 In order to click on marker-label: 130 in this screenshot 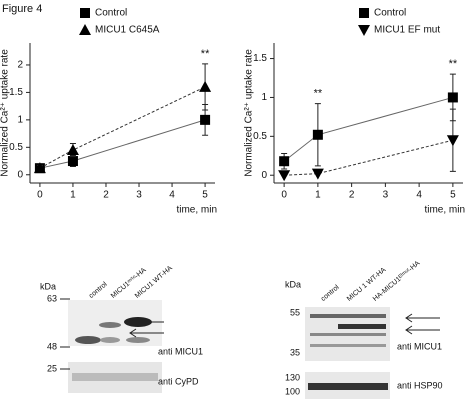, I will do `click(292, 377)`.